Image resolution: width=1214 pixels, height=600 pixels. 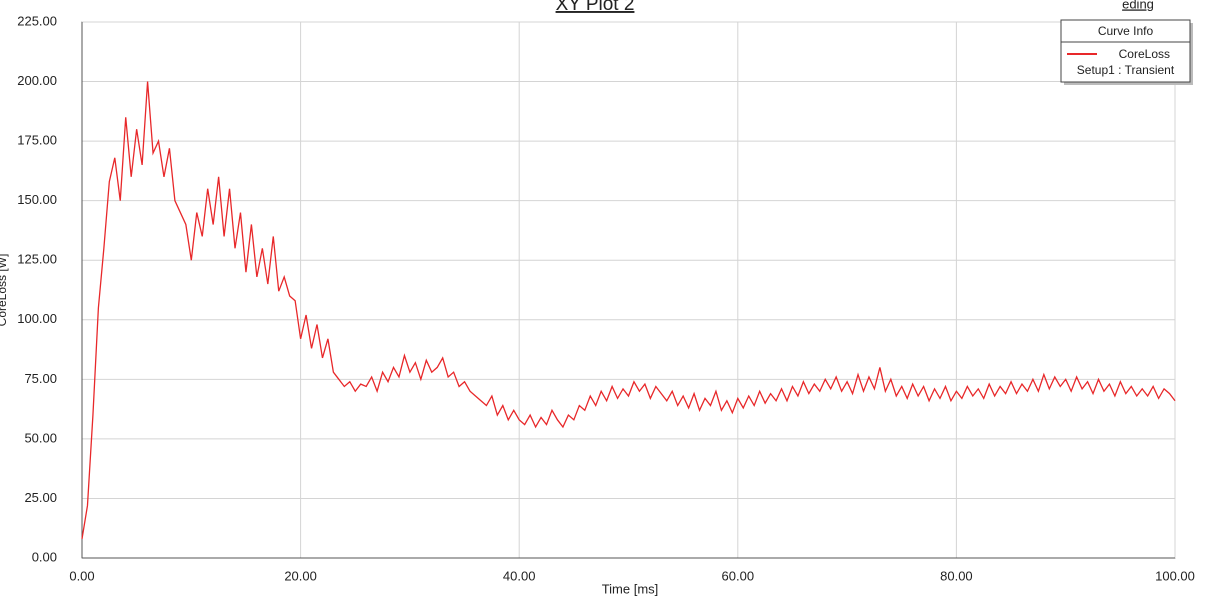 I want to click on legend-label: CoreLoss, so click(x=1144, y=54).